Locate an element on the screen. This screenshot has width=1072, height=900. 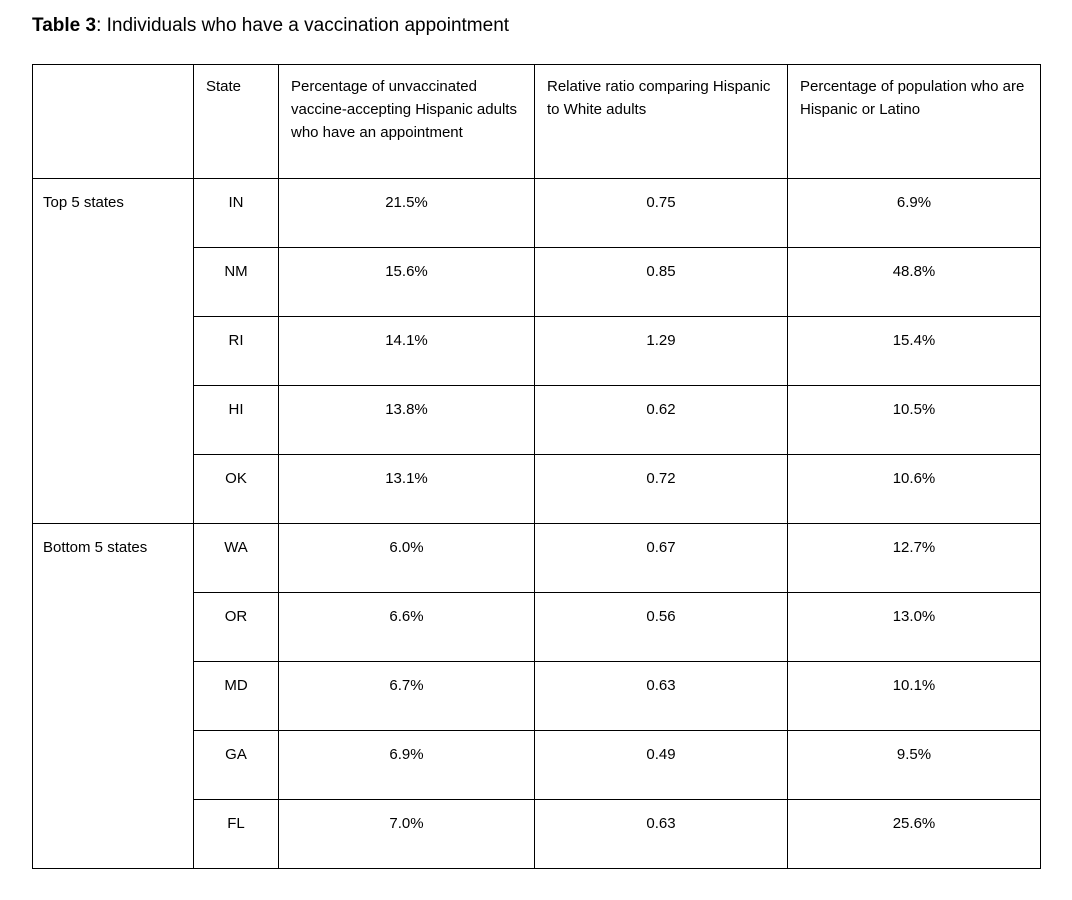
table-row: OK 13.1% 0.72 10.6% is located at coordinates (537, 489).